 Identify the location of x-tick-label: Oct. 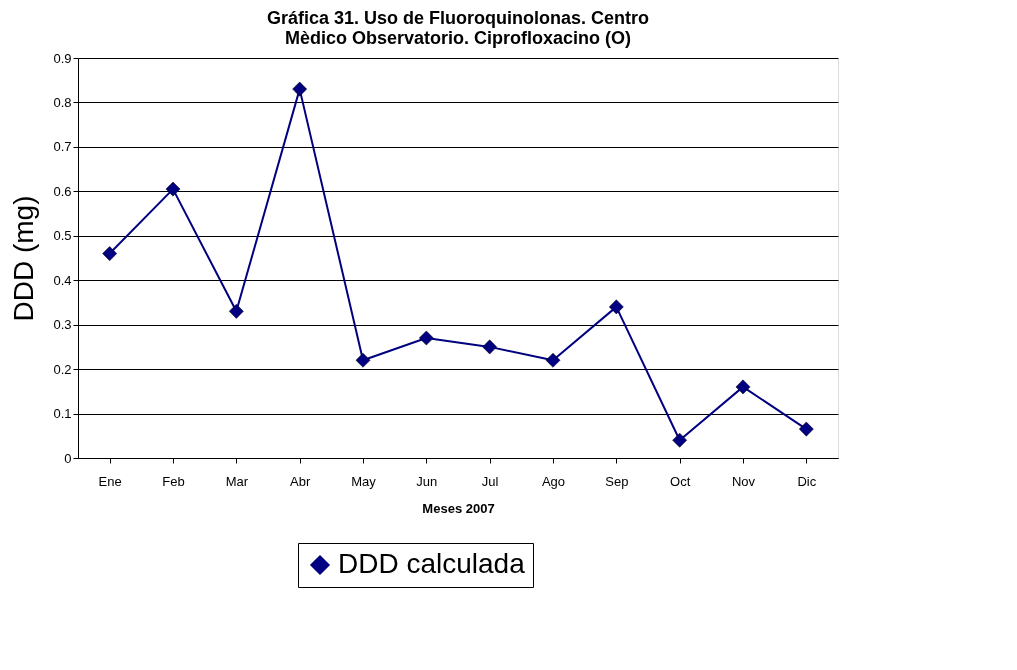
(680, 481).